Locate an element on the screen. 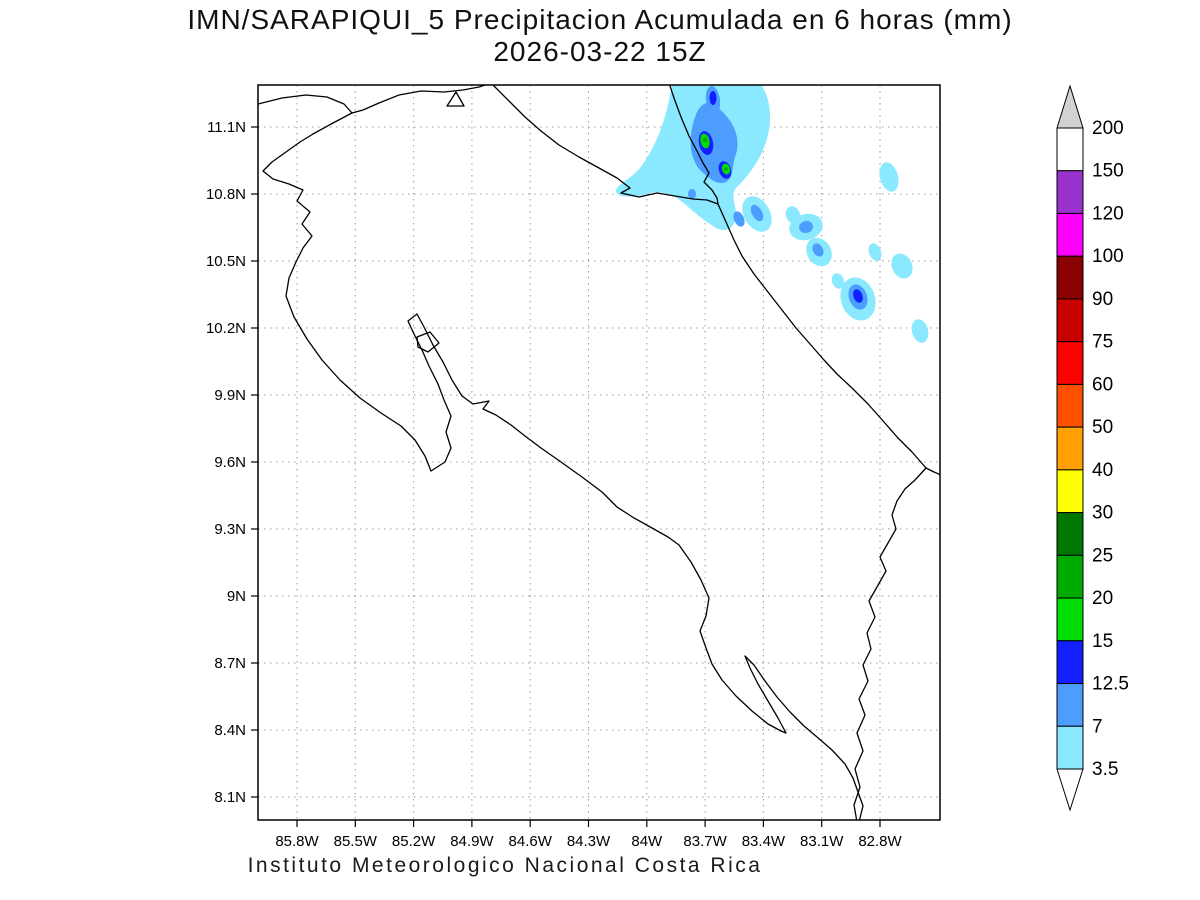 This screenshot has height=900, width=1200. lon-axis-label: 84.9W is located at coordinates (472, 841).